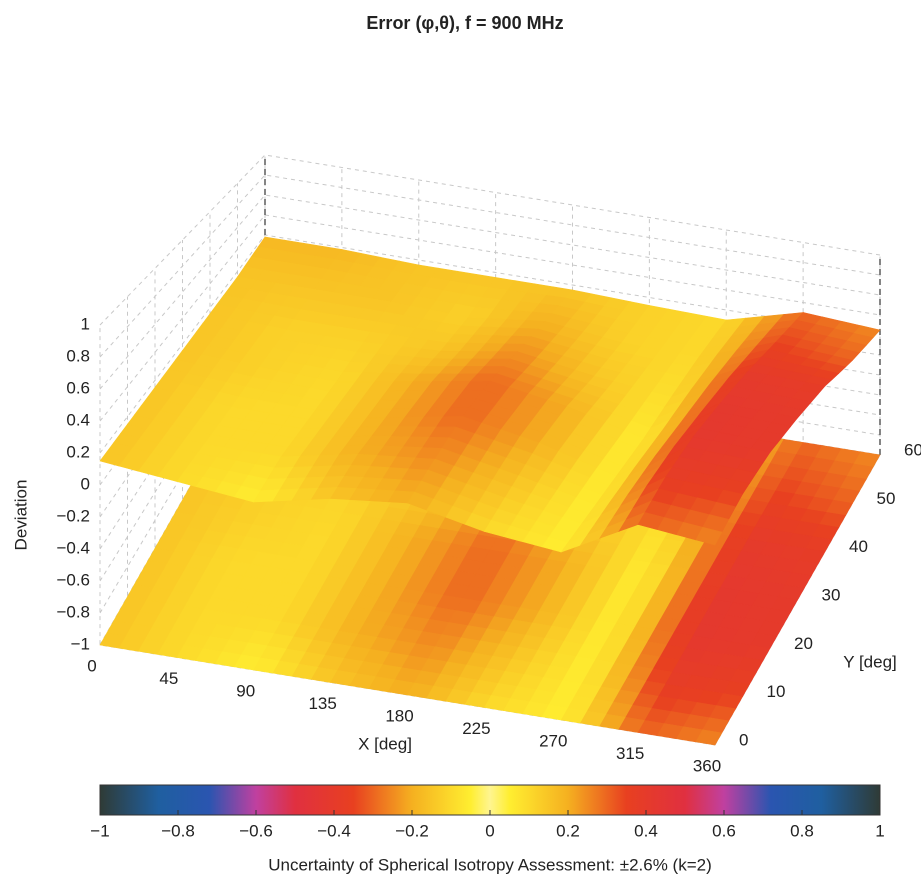  What do you see at coordinates (85, 323) in the screenshot?
I see `z-tick-label: 1` at bounding box center [85, 323].